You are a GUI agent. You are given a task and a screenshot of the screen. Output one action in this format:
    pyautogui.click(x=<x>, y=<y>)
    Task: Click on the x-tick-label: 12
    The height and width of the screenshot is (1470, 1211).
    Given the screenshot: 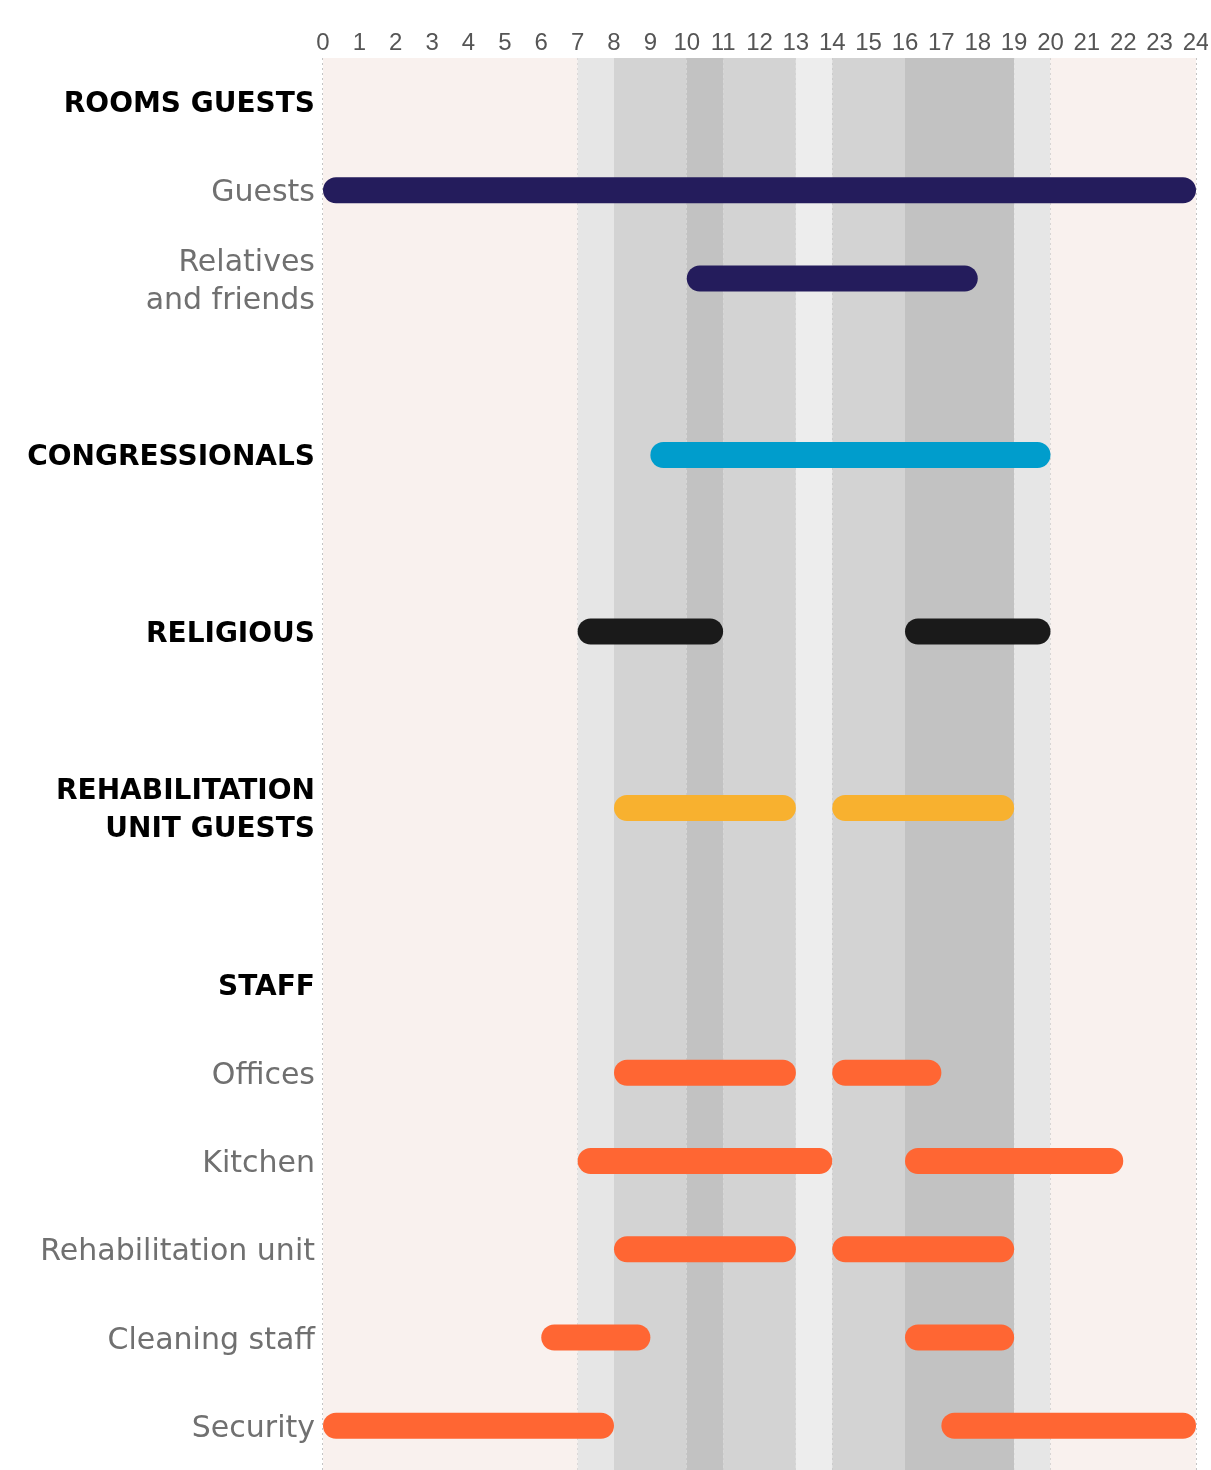 What is the action you would take?
    pyautogui.click(x=759, y=41)
    